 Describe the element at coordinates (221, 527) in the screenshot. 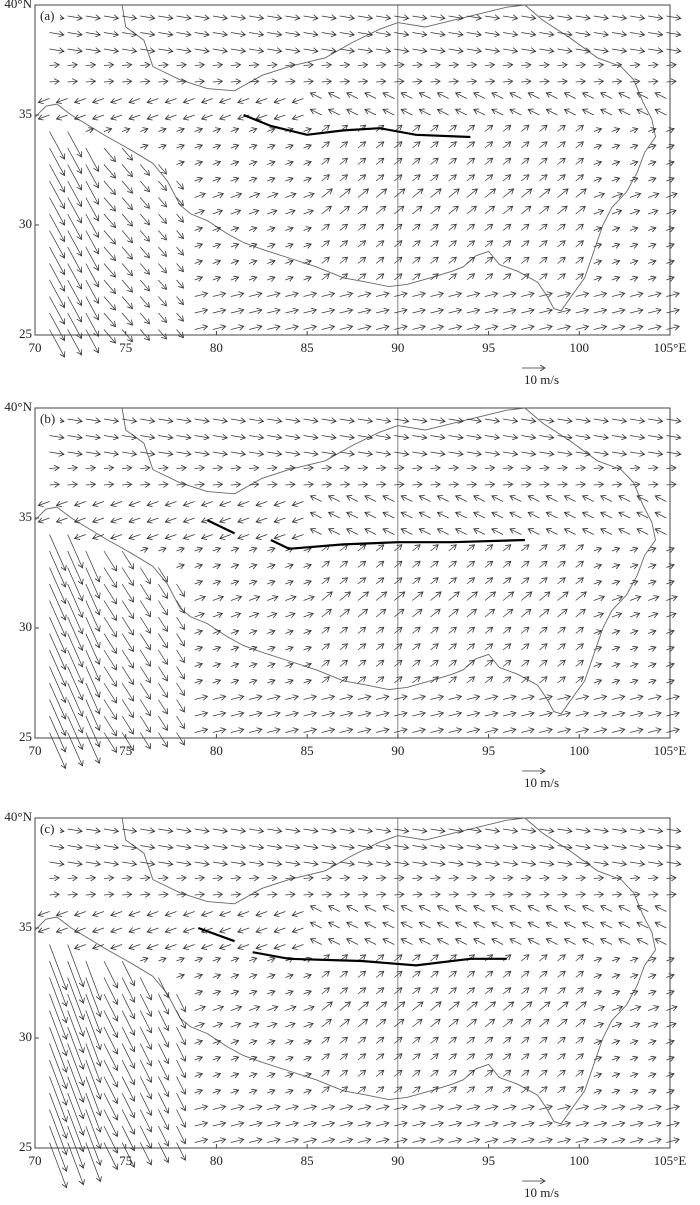

I see `shear-line` at that location.